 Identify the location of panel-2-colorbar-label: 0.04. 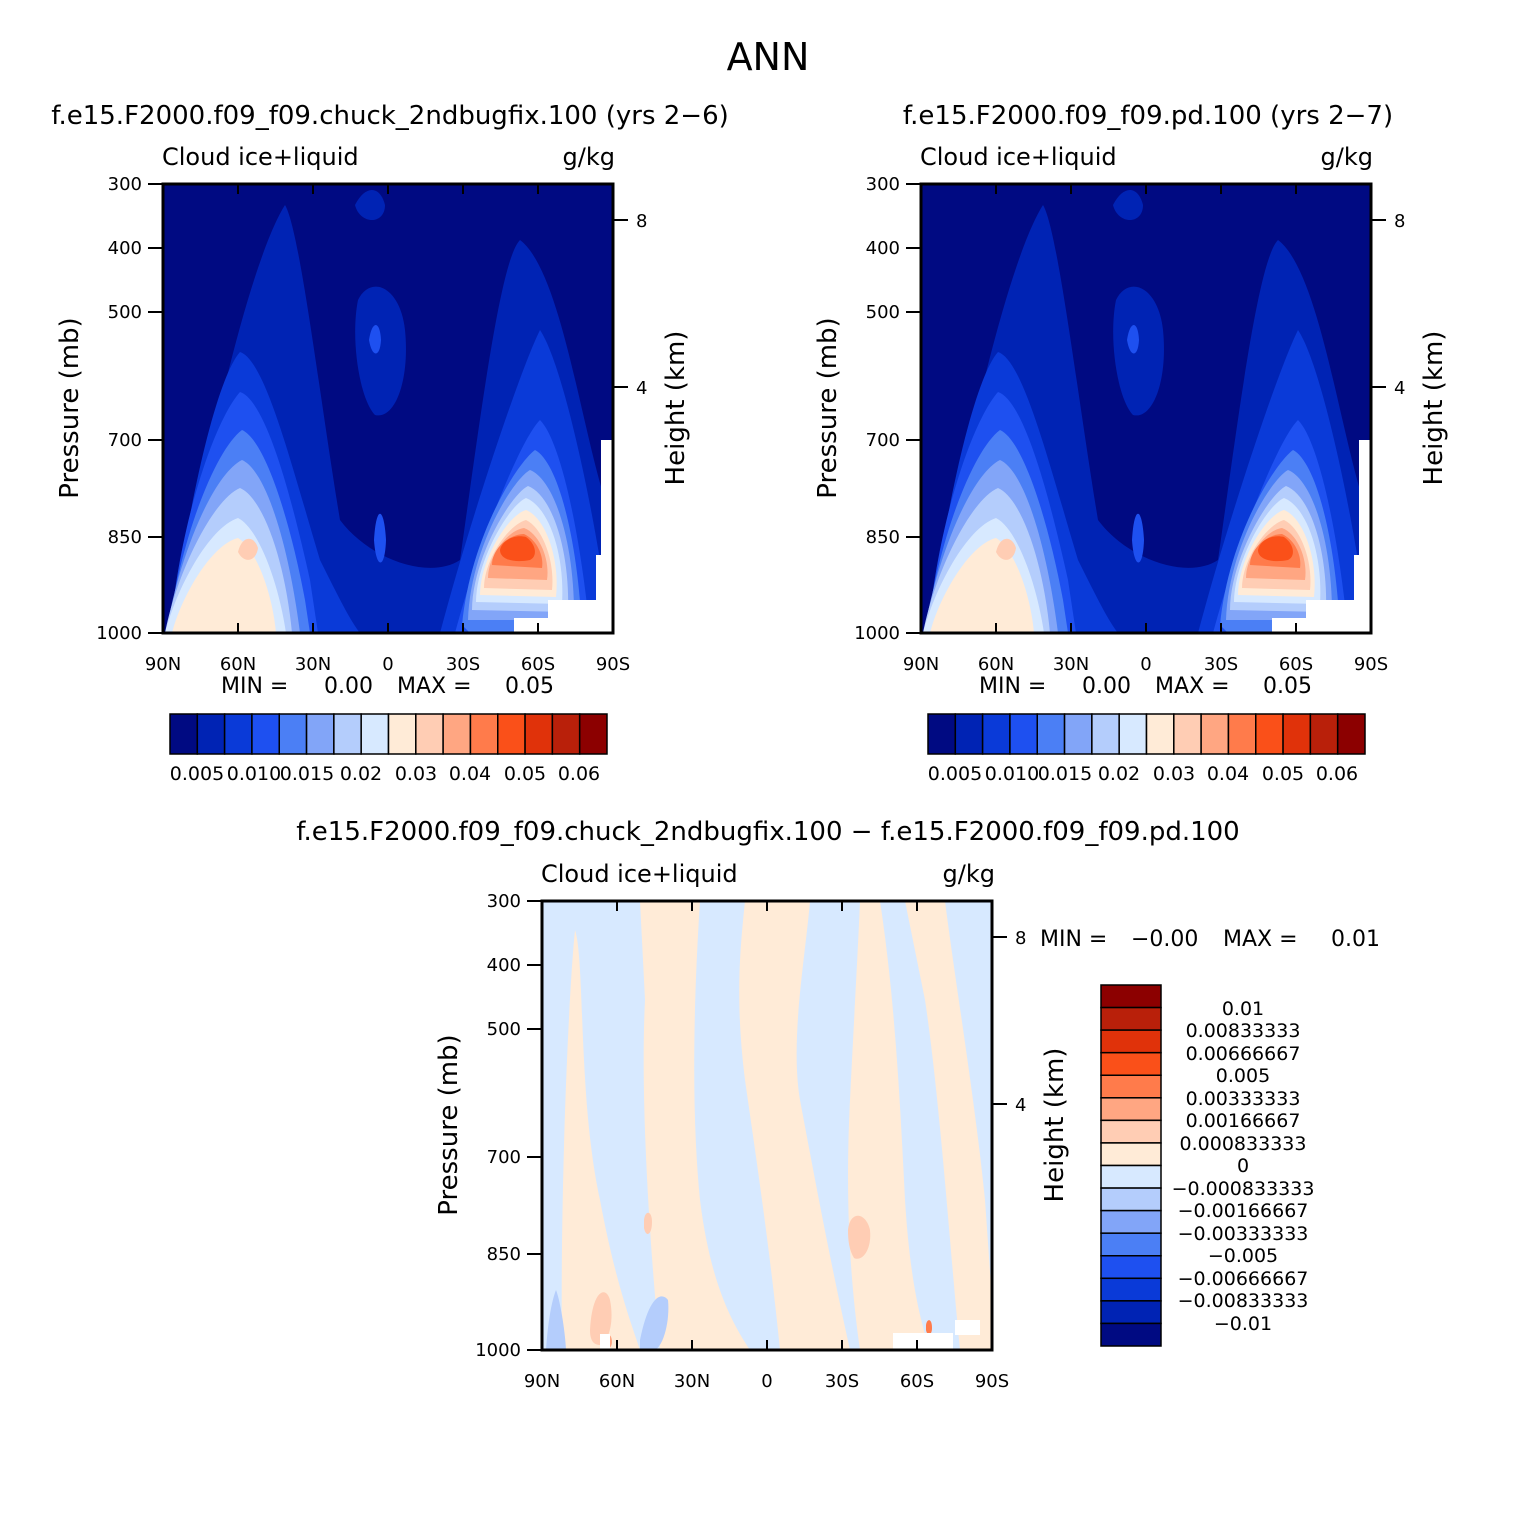
(1228, 774).